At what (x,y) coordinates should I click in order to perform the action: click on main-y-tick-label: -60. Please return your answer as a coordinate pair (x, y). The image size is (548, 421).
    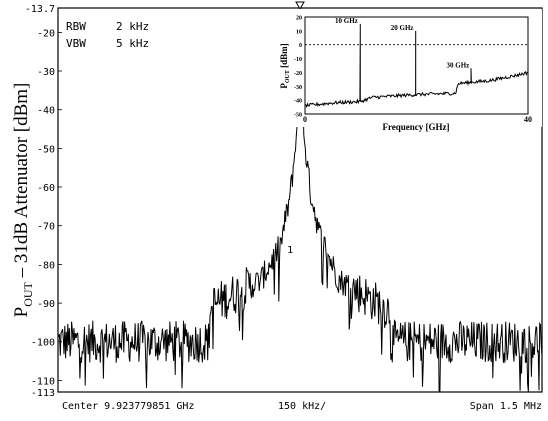
    Looking at the image, I should click on (46, 188).